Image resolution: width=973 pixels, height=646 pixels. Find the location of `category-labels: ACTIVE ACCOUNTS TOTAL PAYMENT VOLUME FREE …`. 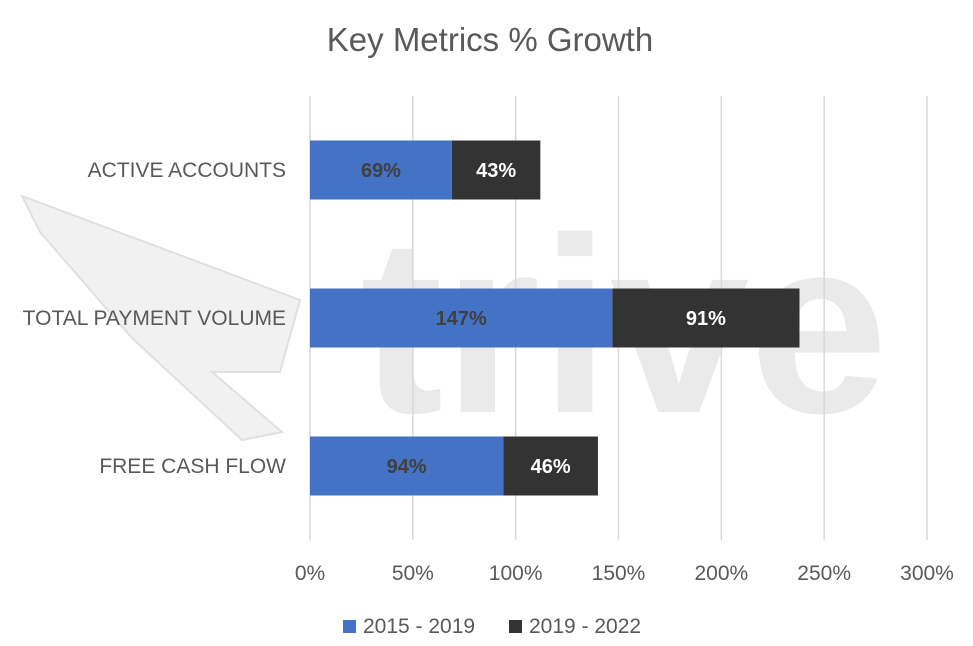

category-labels: ACTIVE ACCOUNTS TOTAL PAYMENT VOLUME FREE … is located at coordinates (155, 318).